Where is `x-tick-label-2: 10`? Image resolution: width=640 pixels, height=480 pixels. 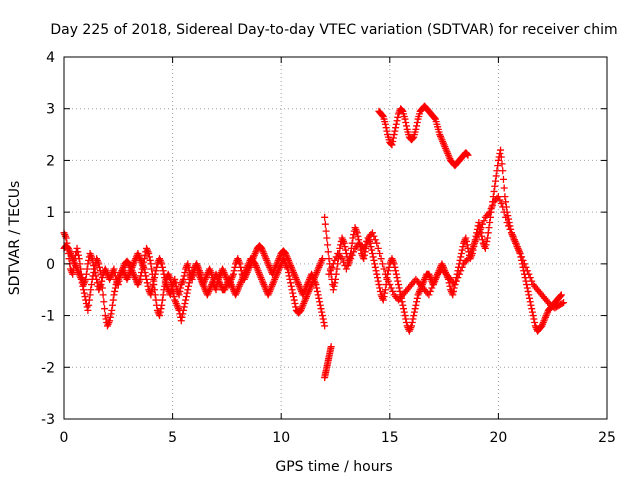 x-tick-label-2: 10 is located at coordinates (281, 438).